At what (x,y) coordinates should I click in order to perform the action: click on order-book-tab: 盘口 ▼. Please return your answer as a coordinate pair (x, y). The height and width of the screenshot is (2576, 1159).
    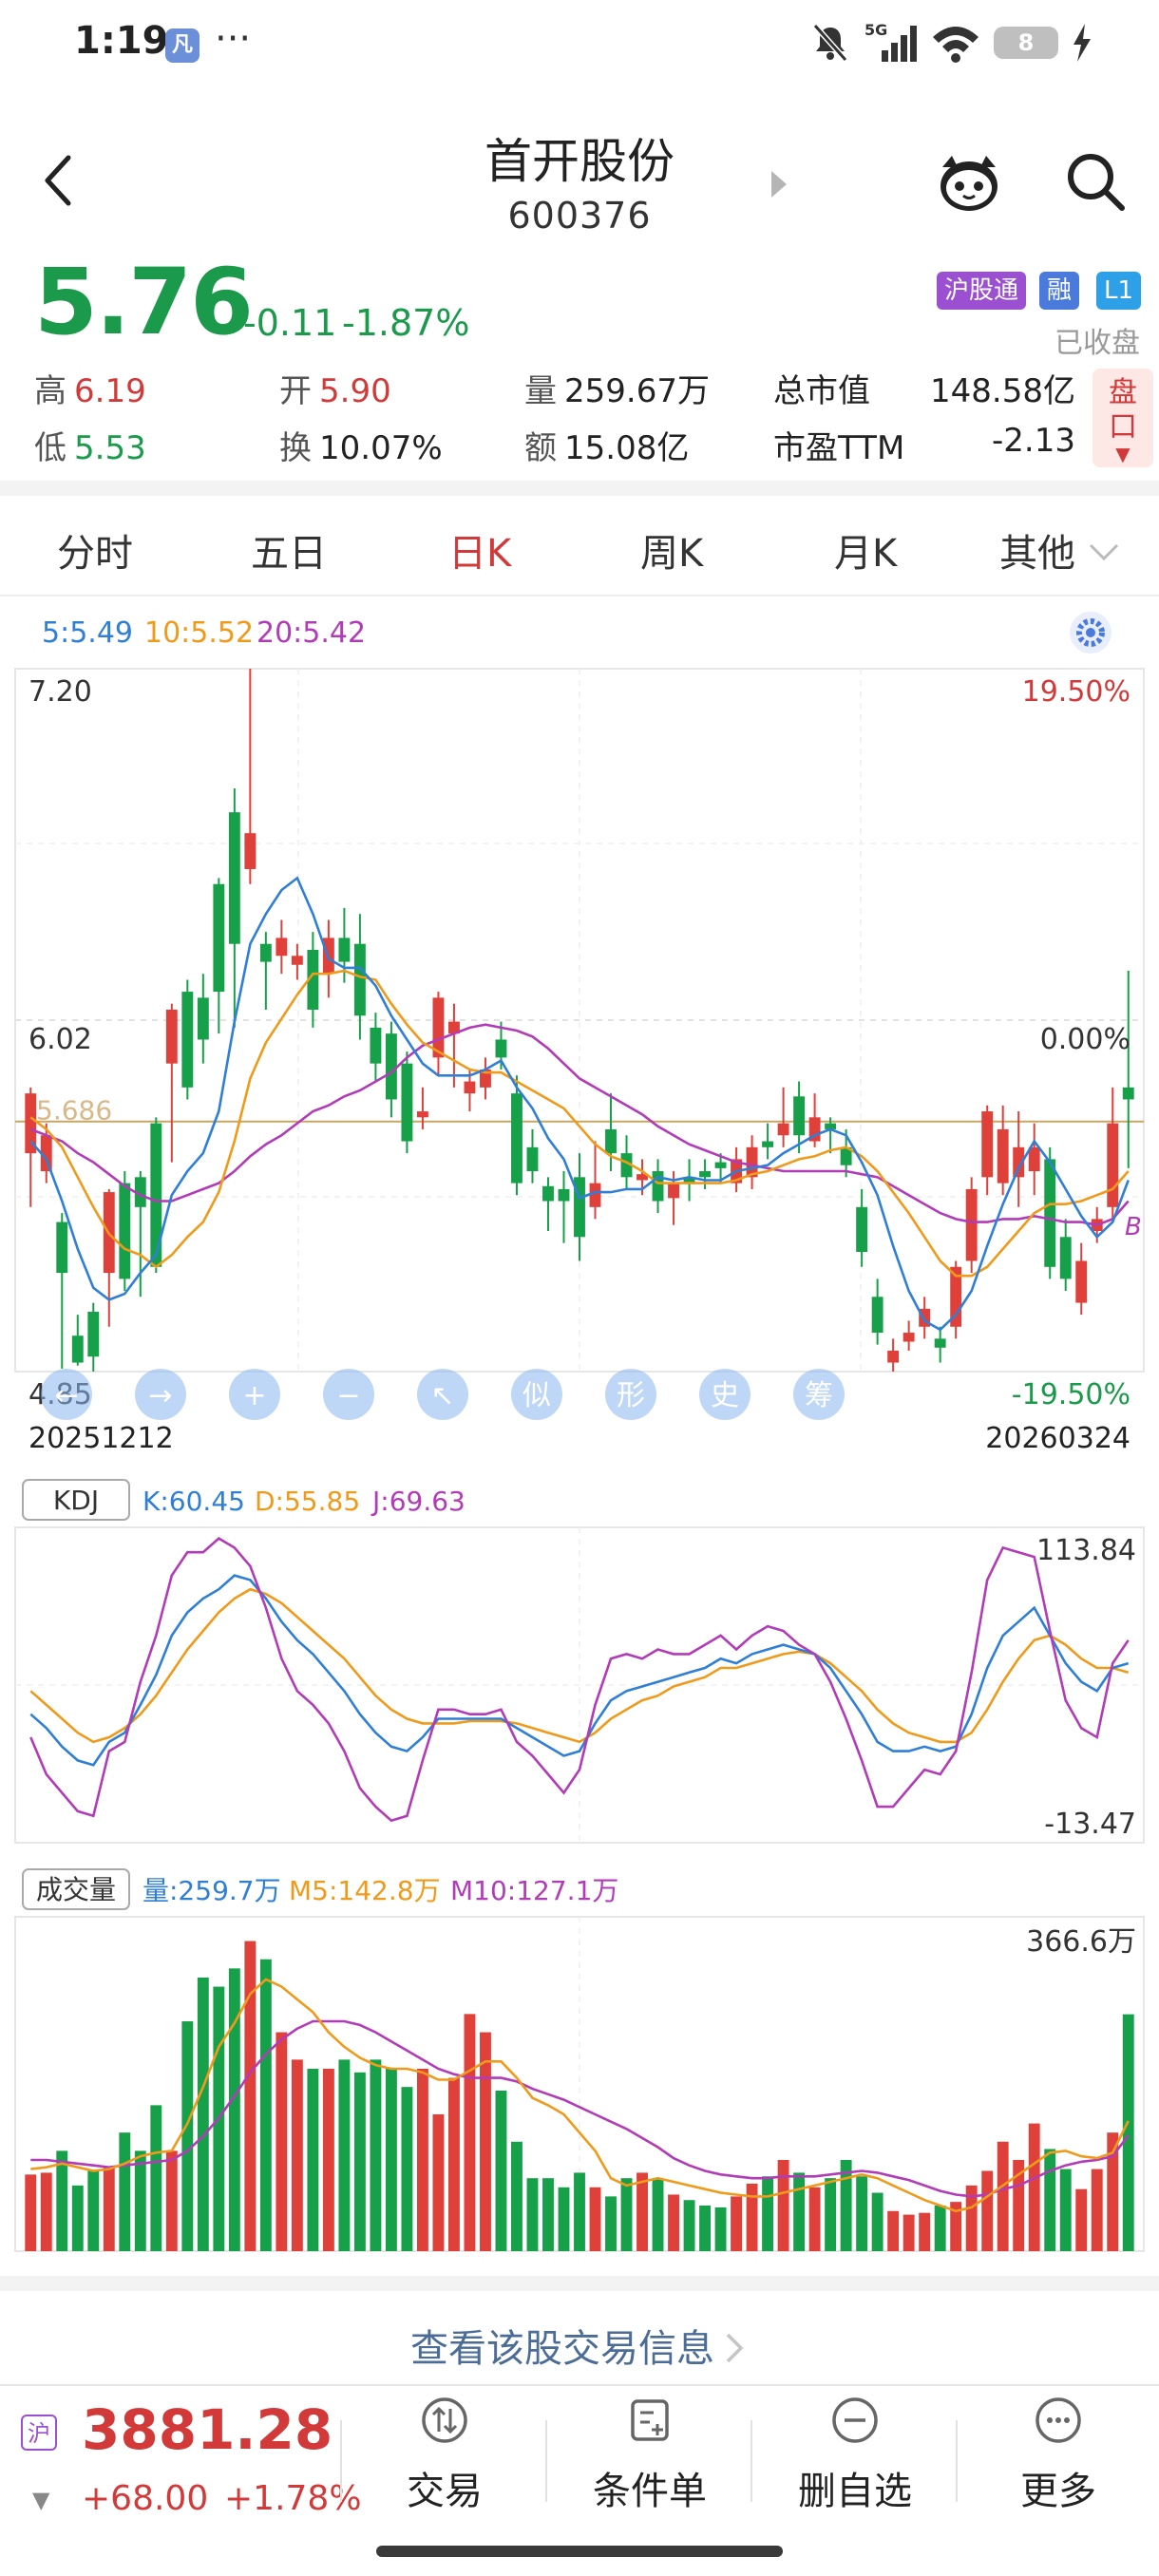
    Looking at the image, I should click on (1122, 418).